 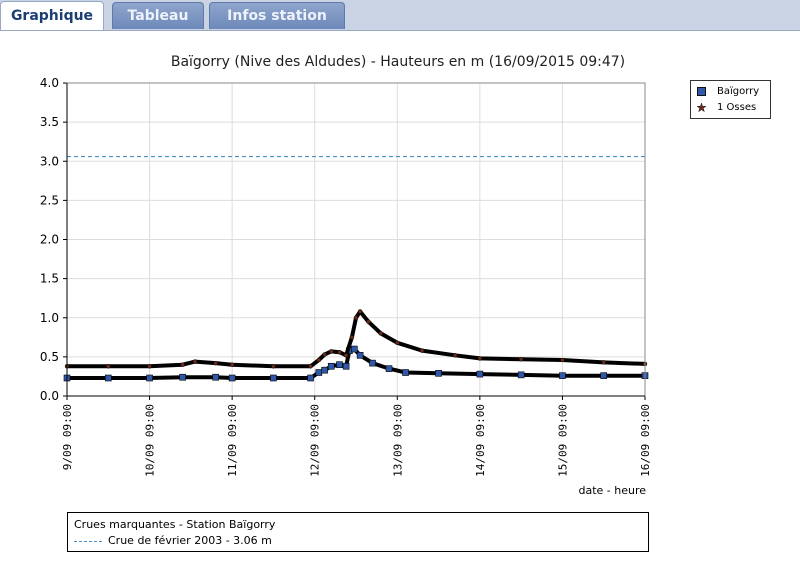 I want to click on tab-graphique: Graphique, so click(x=52, y=15).